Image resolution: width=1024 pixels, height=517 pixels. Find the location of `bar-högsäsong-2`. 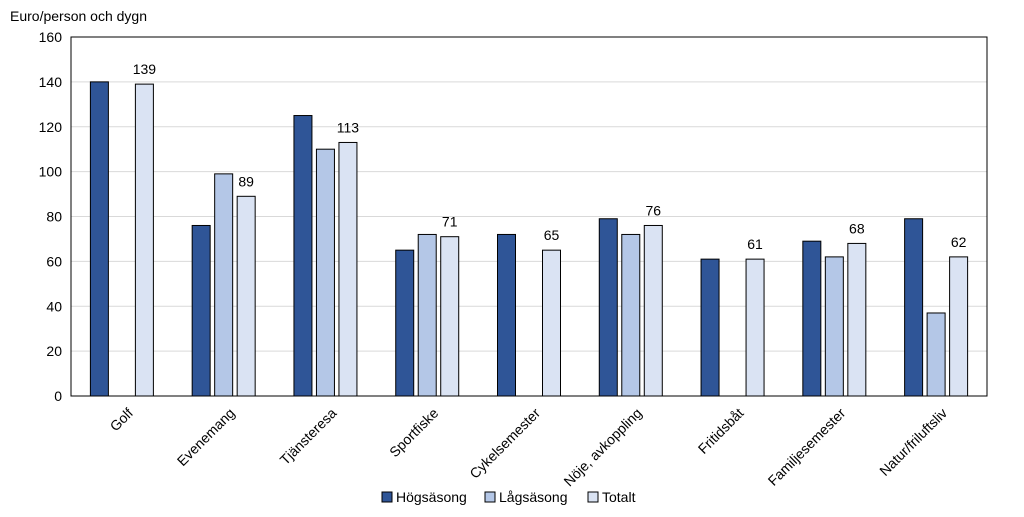

bar-högsäsong-2 is located at coordinates (303, 256).